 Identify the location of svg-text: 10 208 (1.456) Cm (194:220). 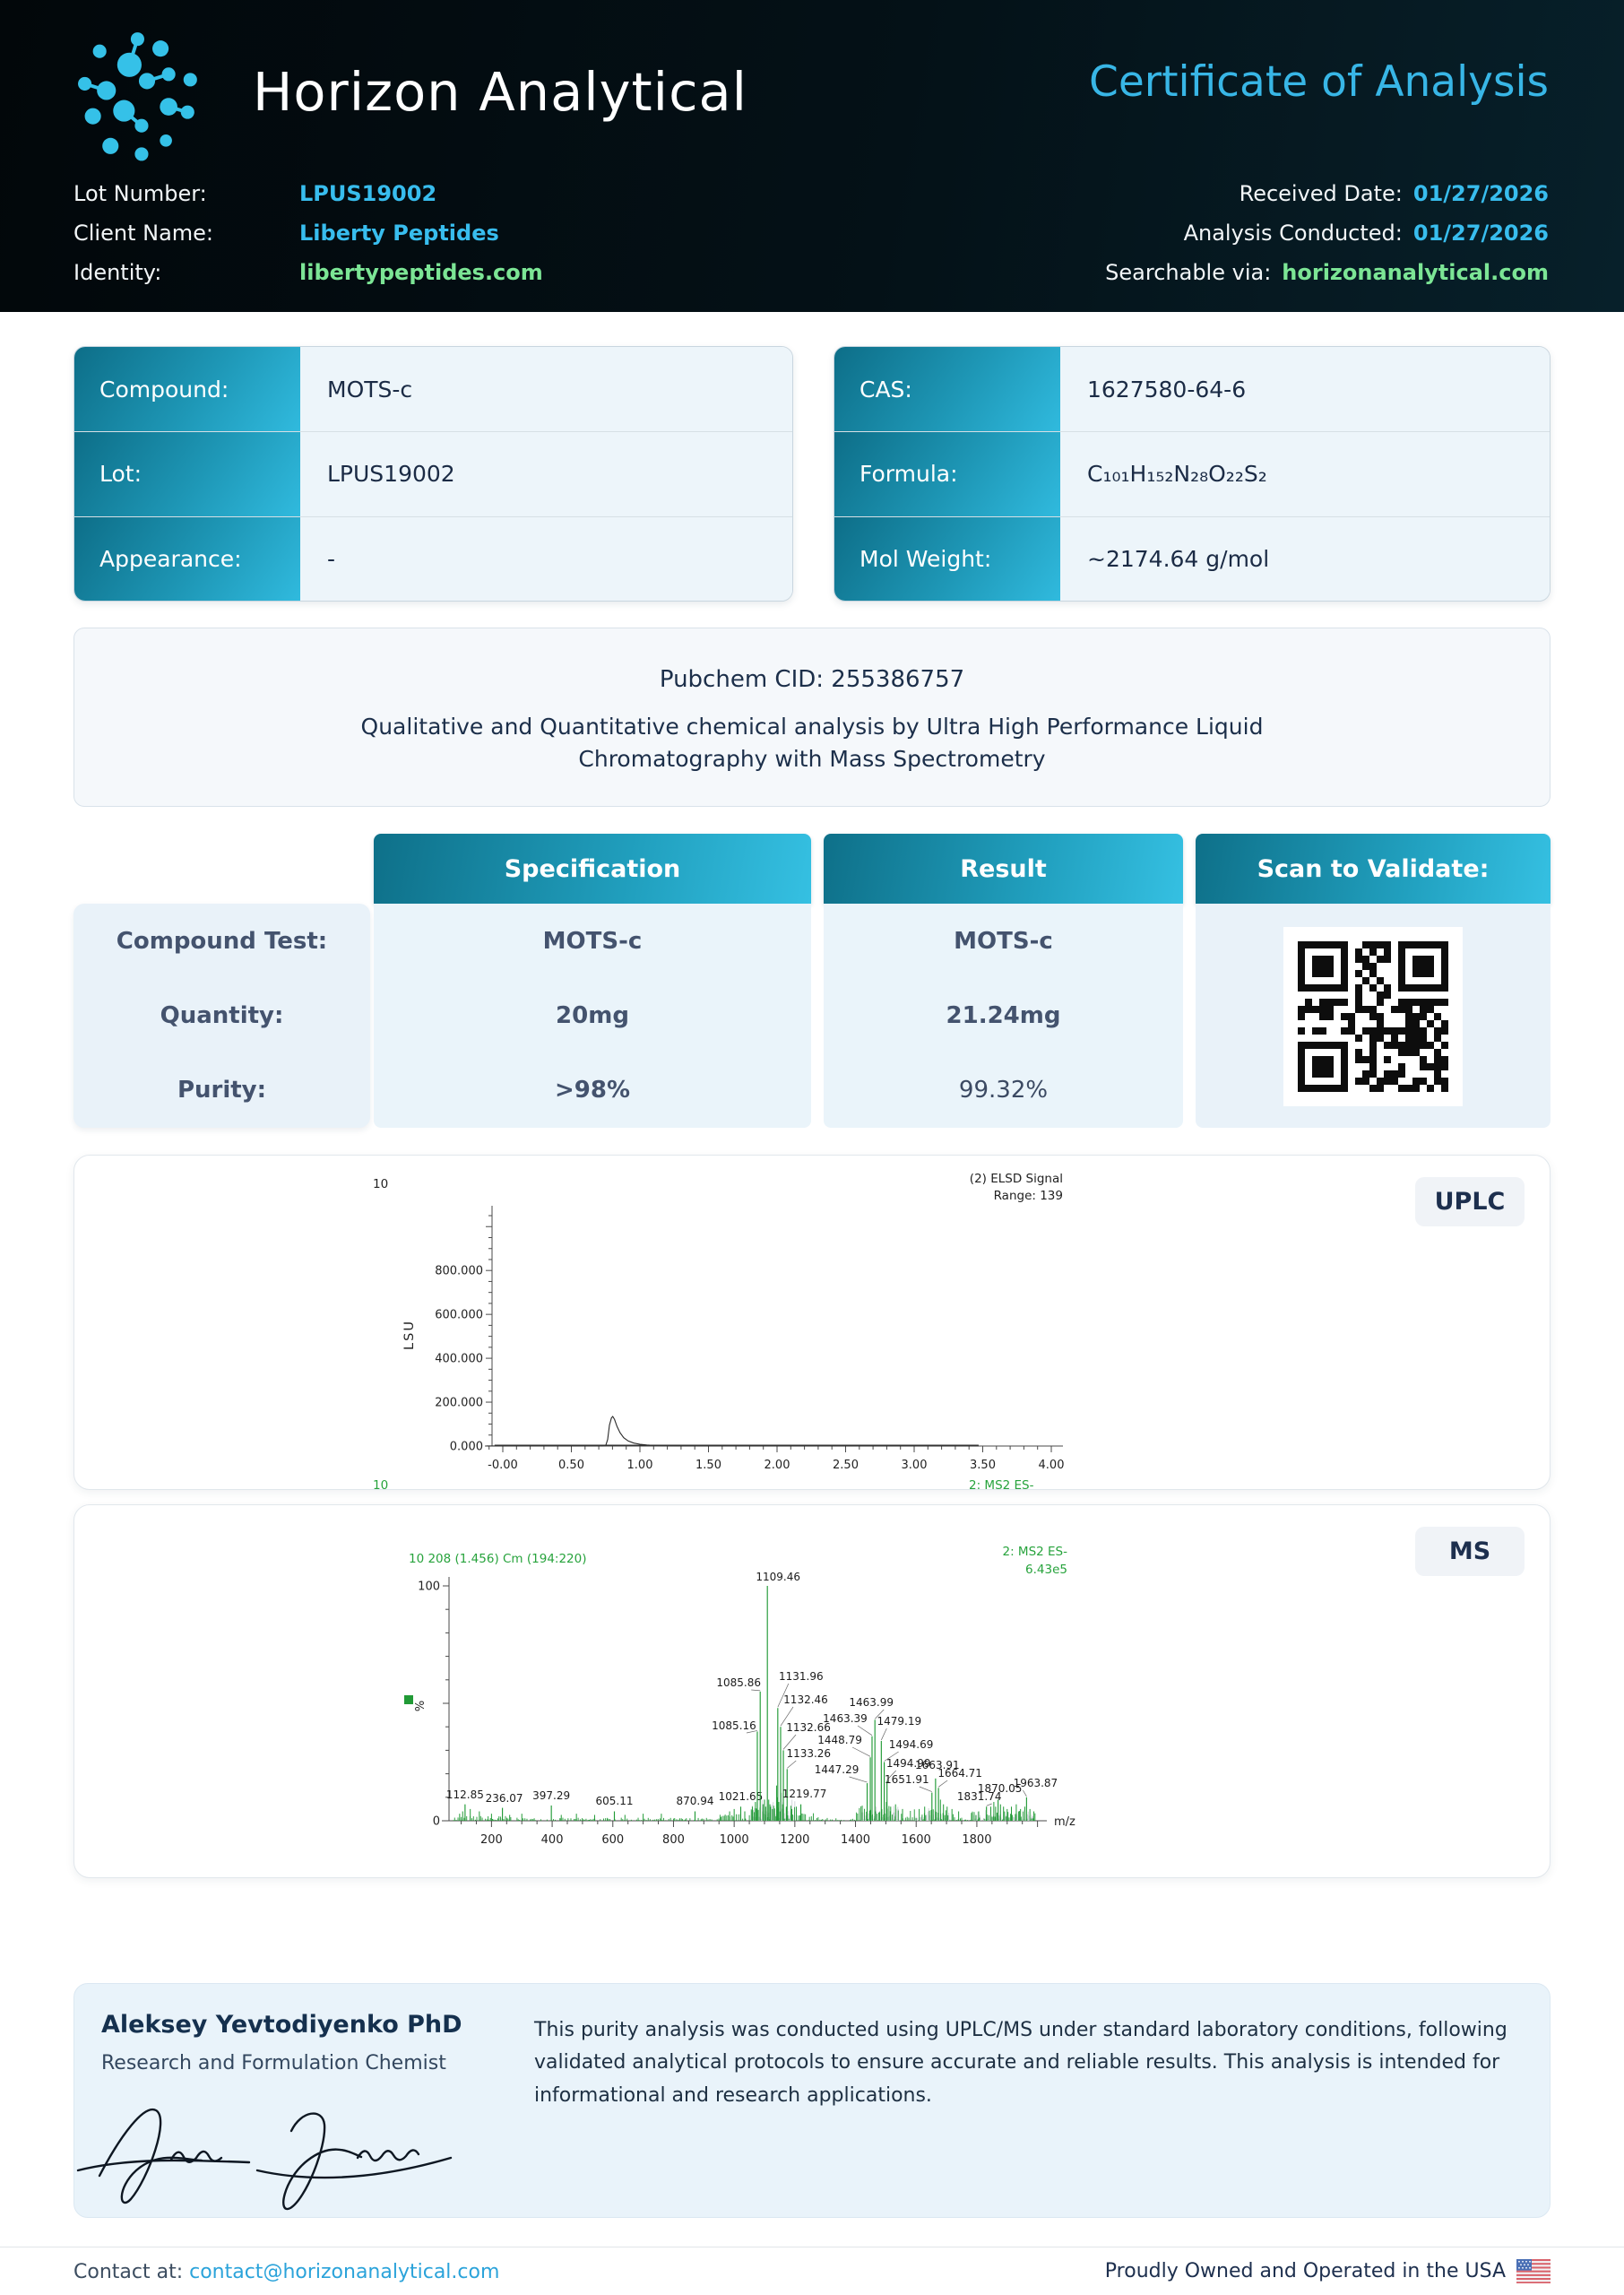
(498, 1559).